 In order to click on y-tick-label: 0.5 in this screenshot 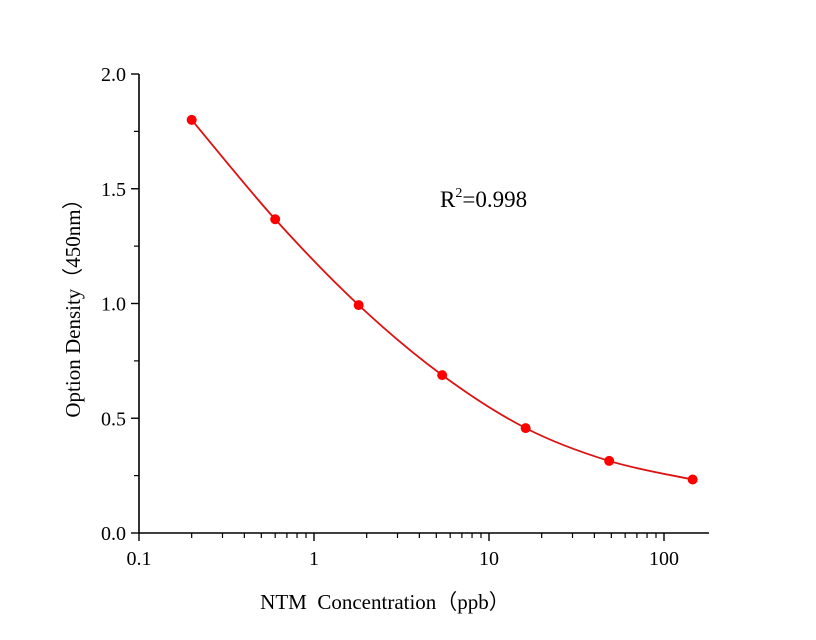, I will do `click(113, 419)`.